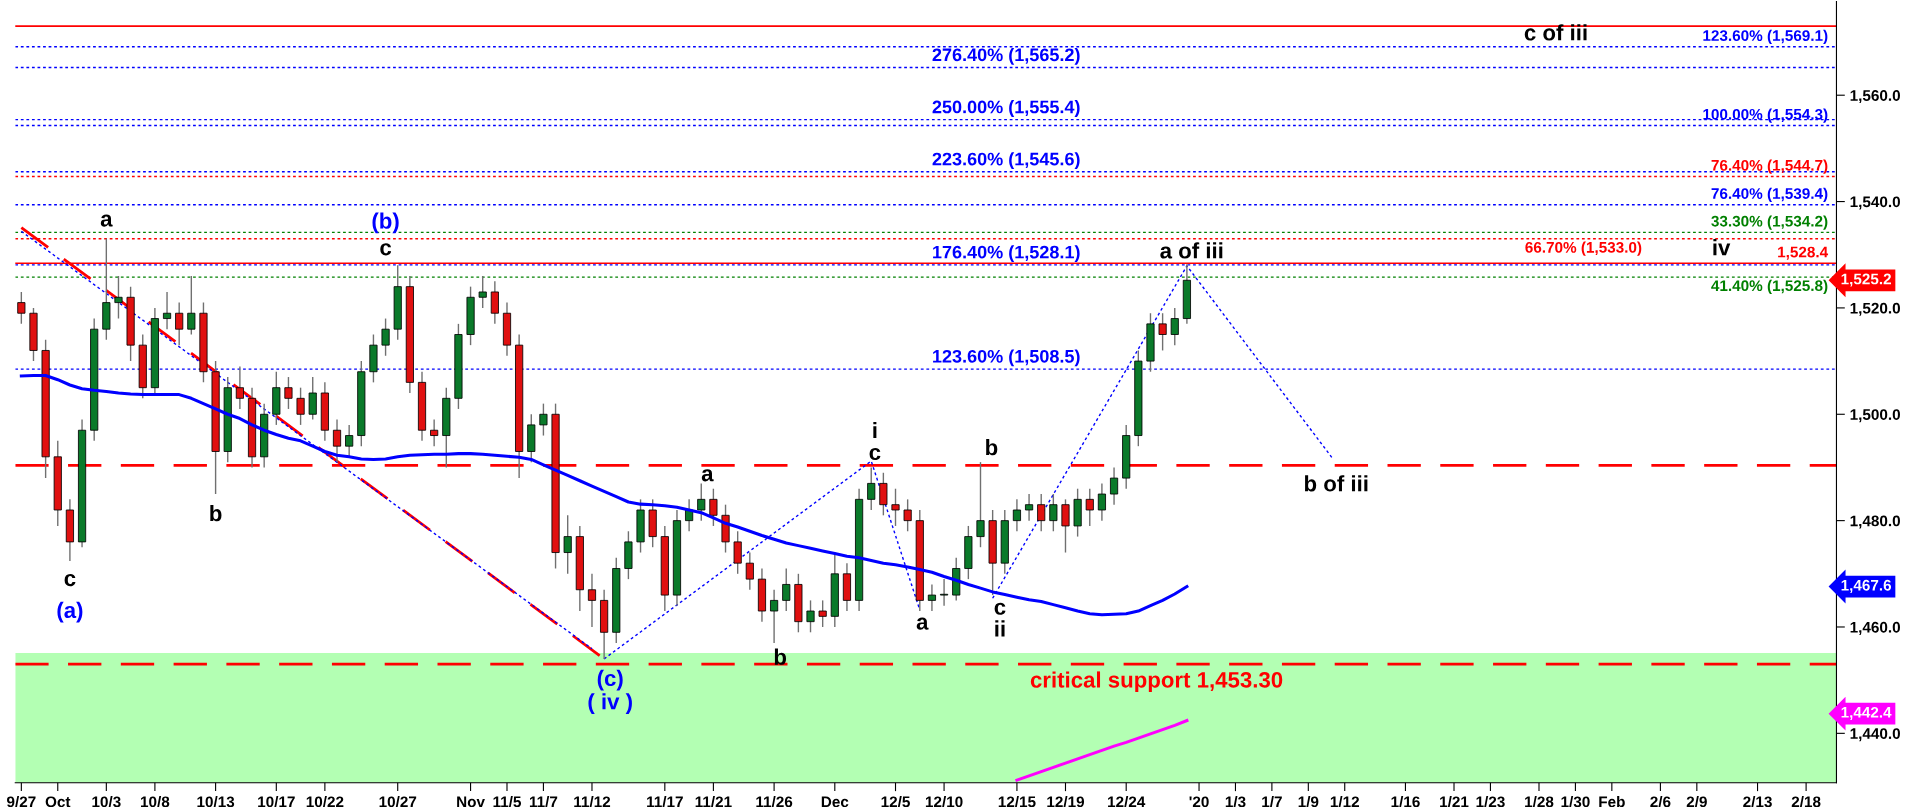 The height and width of the screenshot is (807, 1909). I want to click on y-tick-label: 1,520.0, so click(1875, 309).